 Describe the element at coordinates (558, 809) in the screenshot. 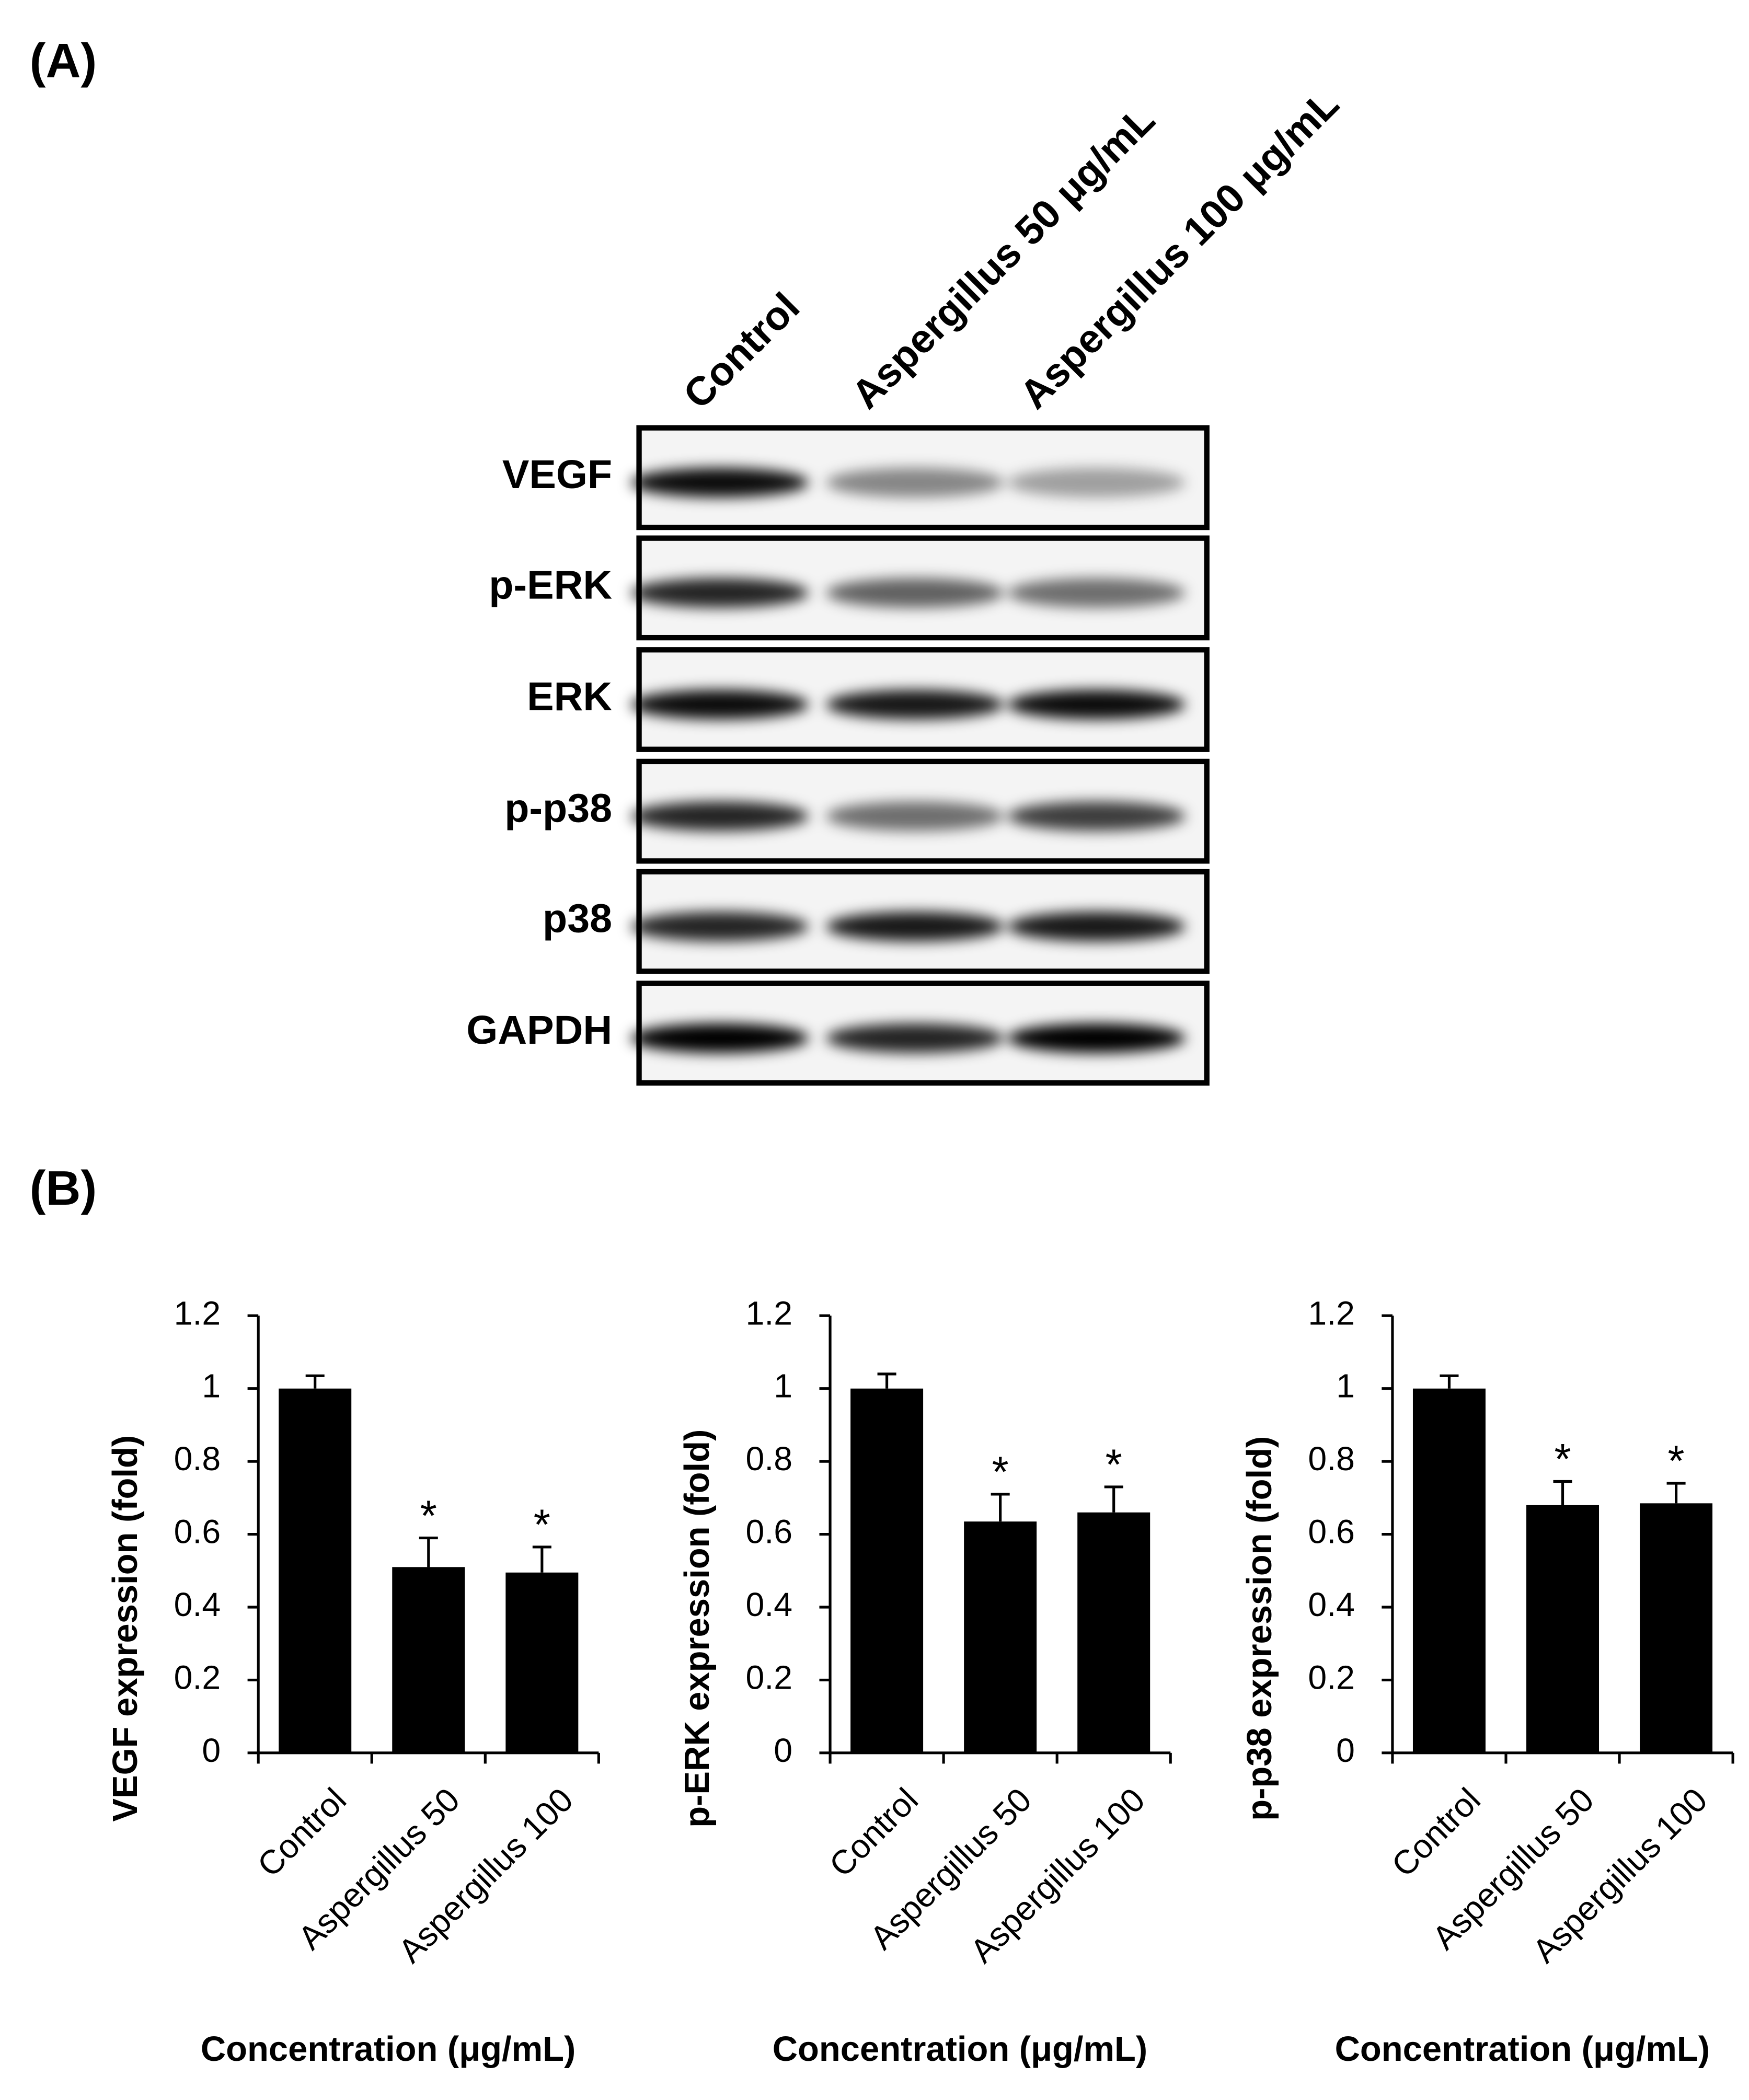

I see `row-label: p-p38` at that location.